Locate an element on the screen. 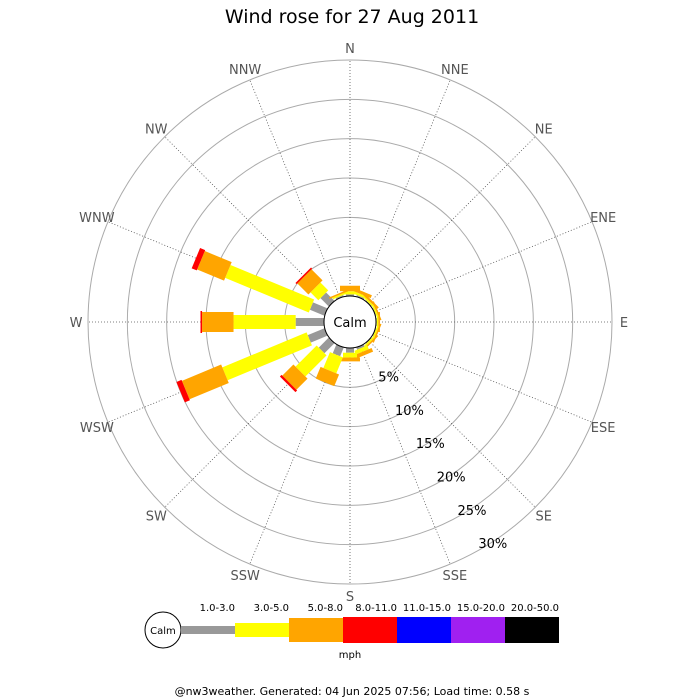 This screenshot has height=700, width=700. direction-label-wnw: WNW is located at coordinates (97, 218).